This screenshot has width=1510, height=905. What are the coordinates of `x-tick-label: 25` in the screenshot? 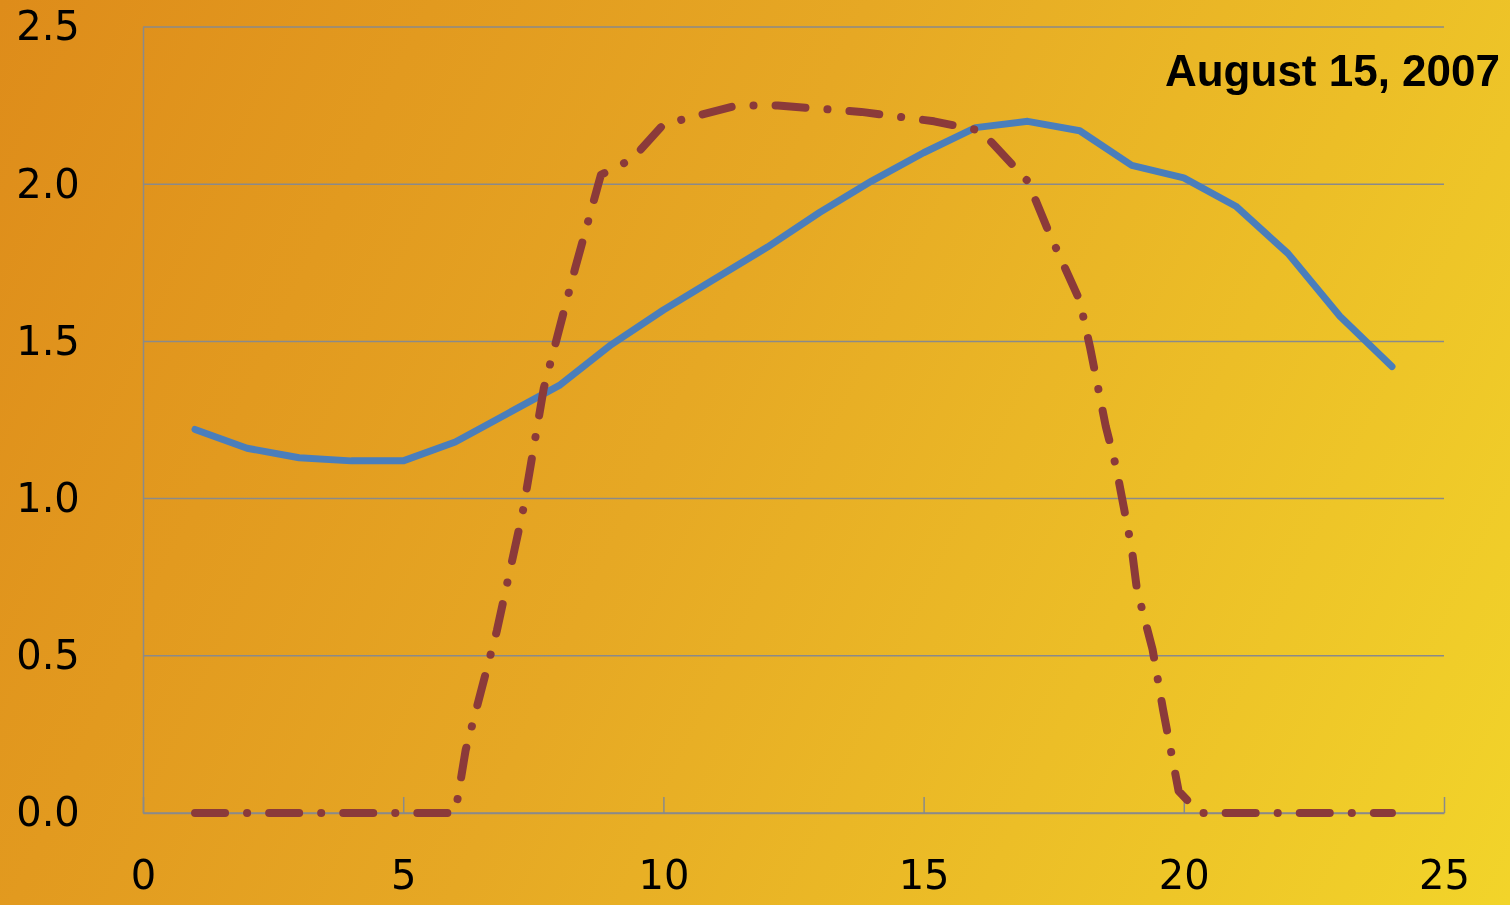 It's located at (1444, 875).